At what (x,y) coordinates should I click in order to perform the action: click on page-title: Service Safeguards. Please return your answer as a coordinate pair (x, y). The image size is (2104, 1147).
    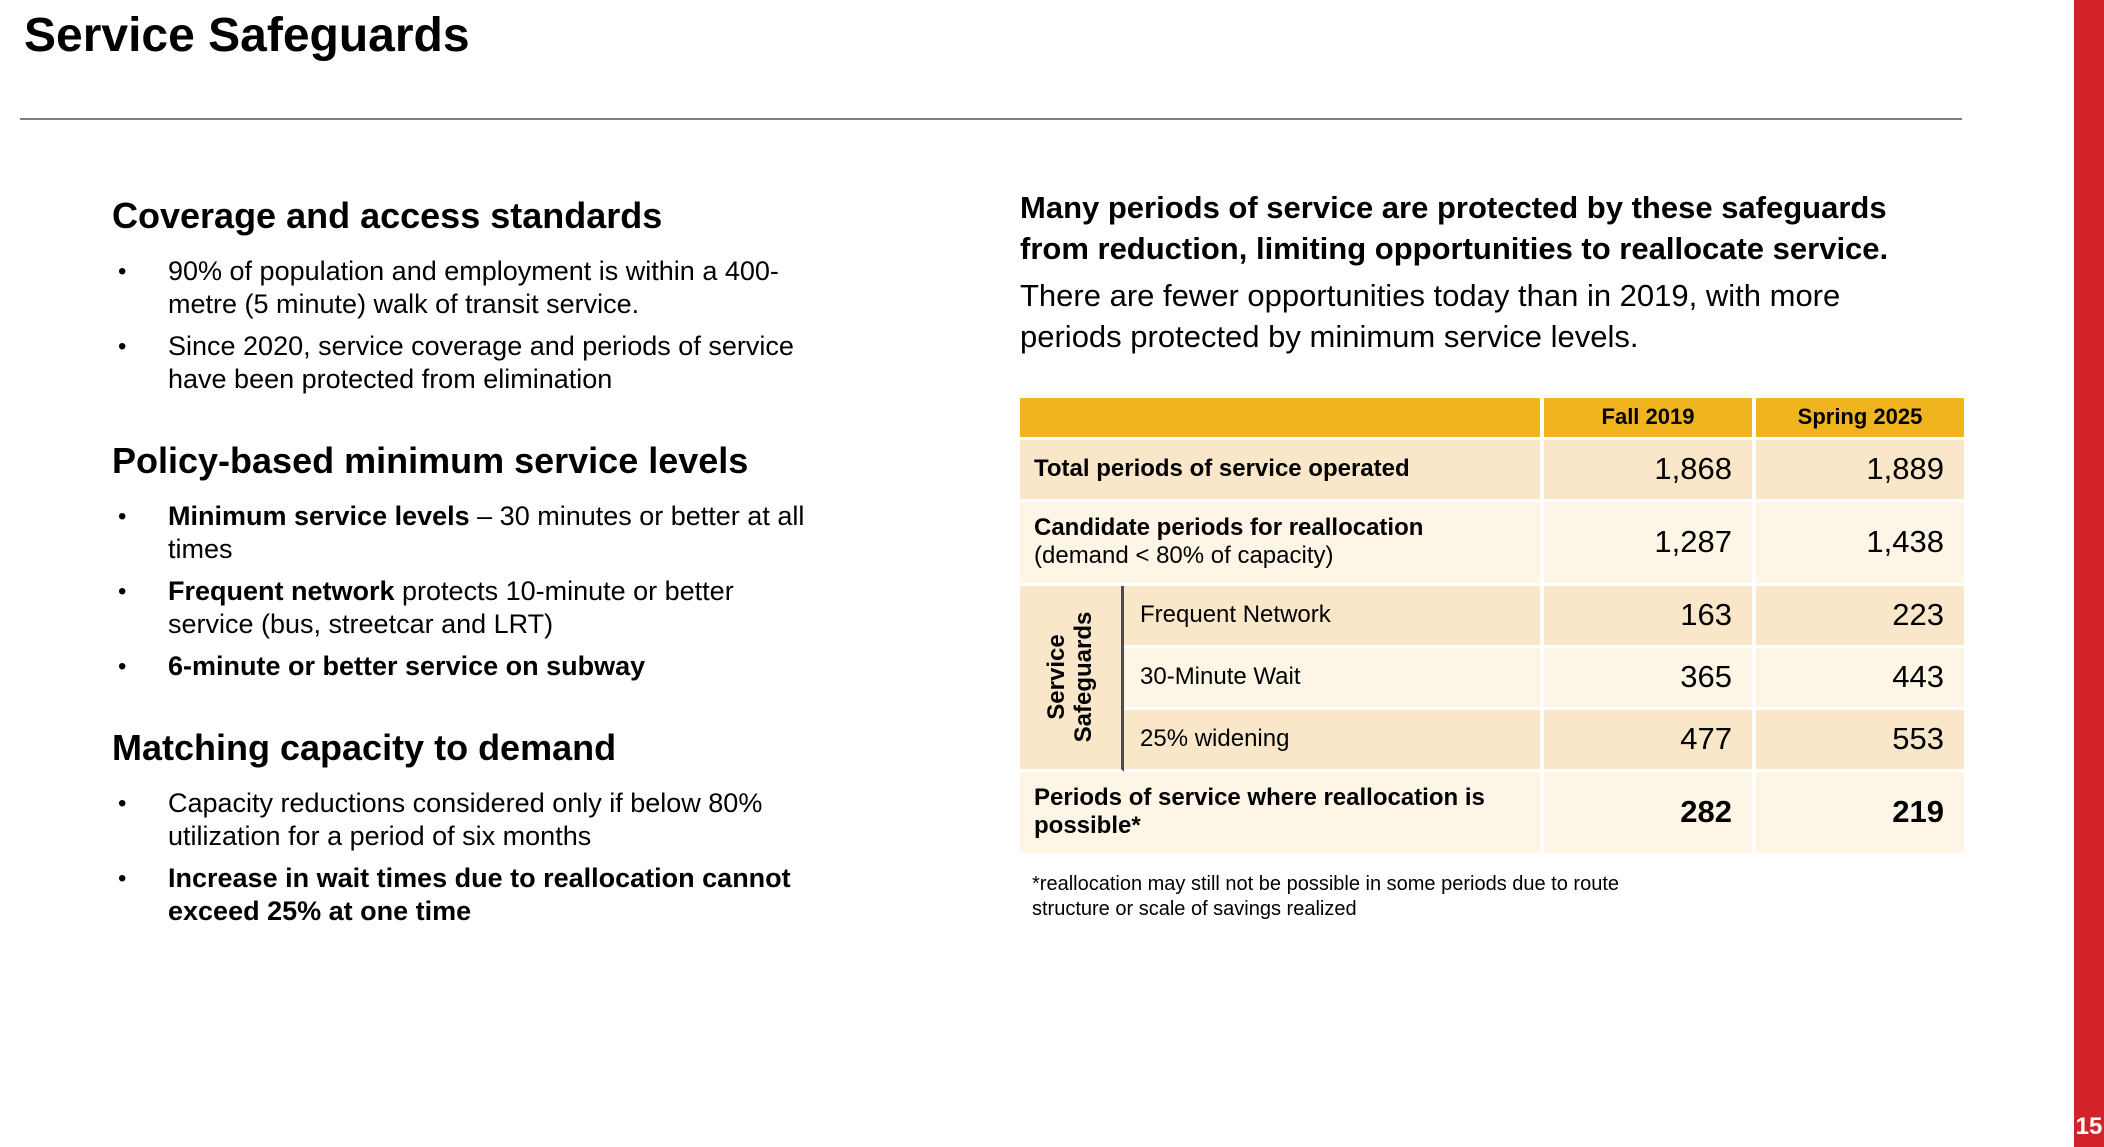
    Looking at the image, I should click on (247, 35).